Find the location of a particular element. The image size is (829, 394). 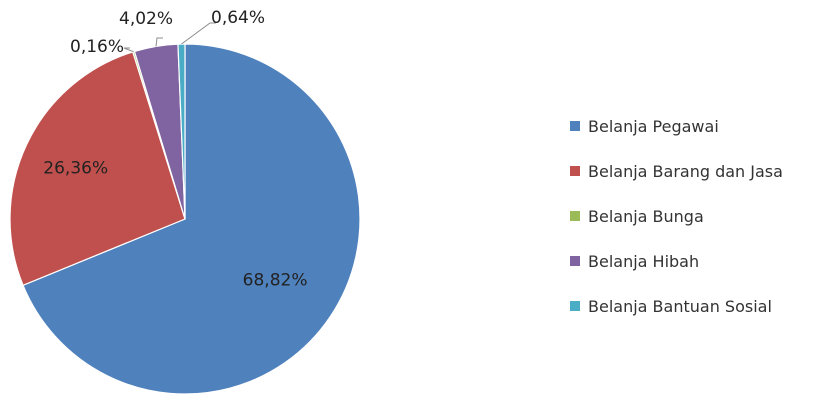

legend-label-belanja-bunga: Belanja Bunga is located at coordinates (646, 216).